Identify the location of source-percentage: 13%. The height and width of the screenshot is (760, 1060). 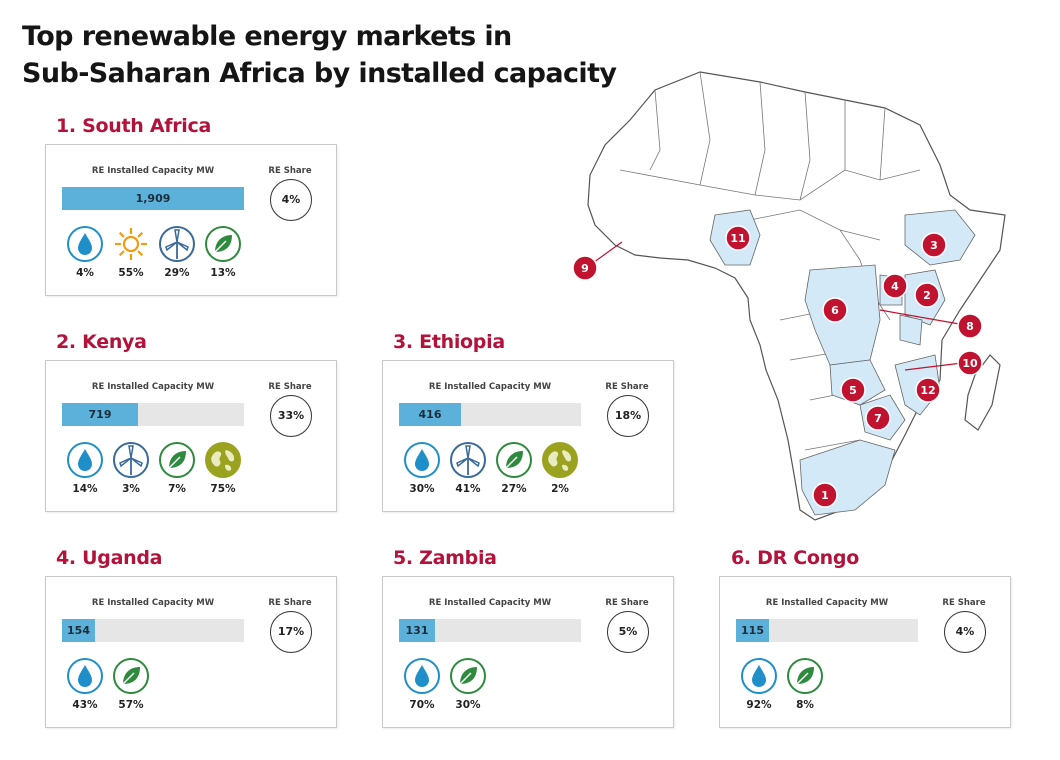
(223, 273).